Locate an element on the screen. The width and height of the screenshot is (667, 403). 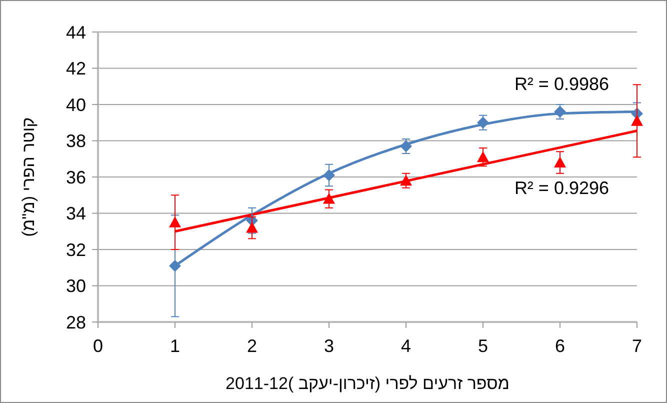
y-tick-label: 34 is located at coordinates (76, 214).